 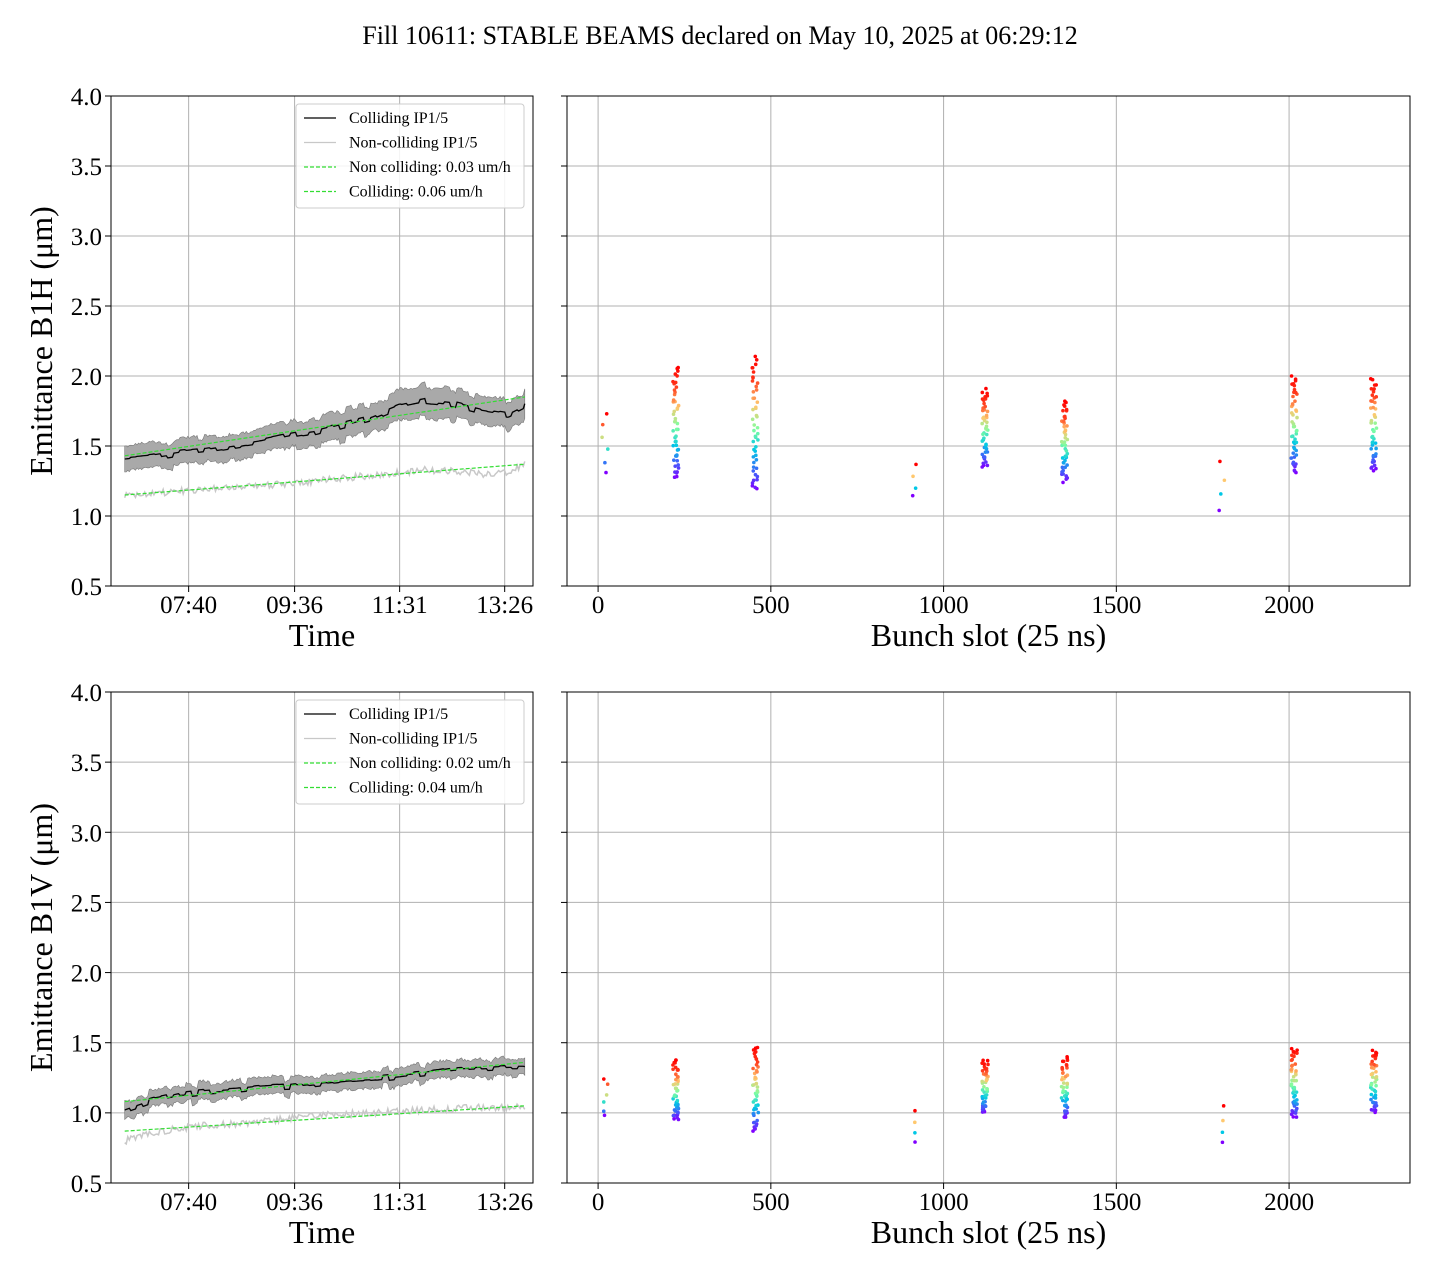 What do you see at coordinates (86, 167) in the screenshot?
I see `y-tick-label: 3.5` at bounding box center [86, 167].